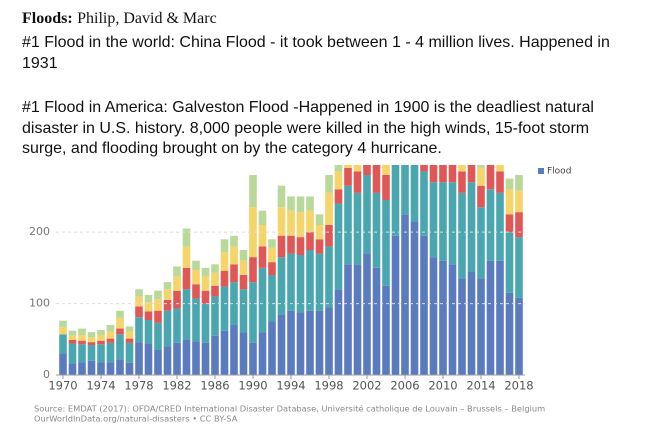  Describe the element at coordinates (327, 19) in the screenshot. I see `heading: Floods: Philip, David & Marc` at that location.